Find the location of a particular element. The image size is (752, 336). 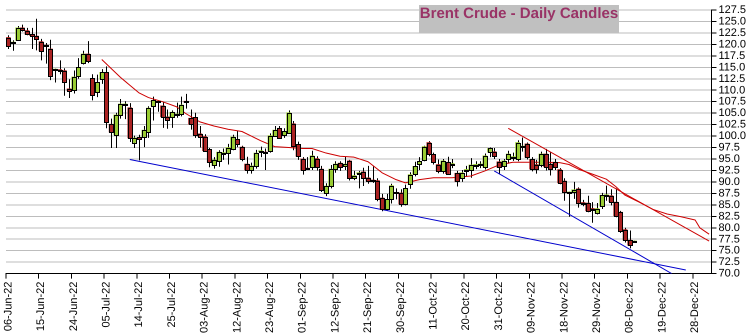

y-tick-label: 75.0 is located at coordinates (729, 250).